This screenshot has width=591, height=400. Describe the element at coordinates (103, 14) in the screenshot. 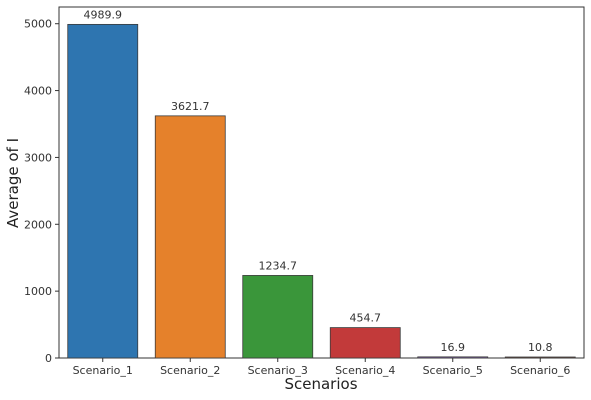

I see `data-label-scenario-1: 4989.9` at that location.